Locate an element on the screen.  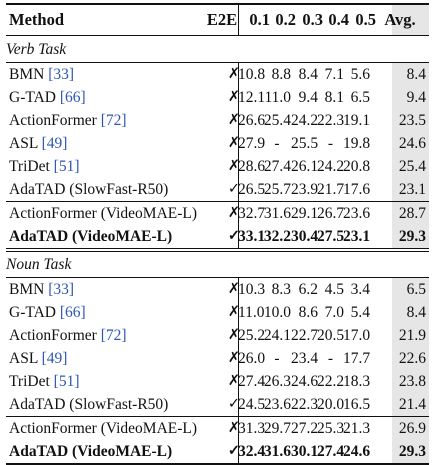
citation-link: [33] is located at coordinates (61, 289).